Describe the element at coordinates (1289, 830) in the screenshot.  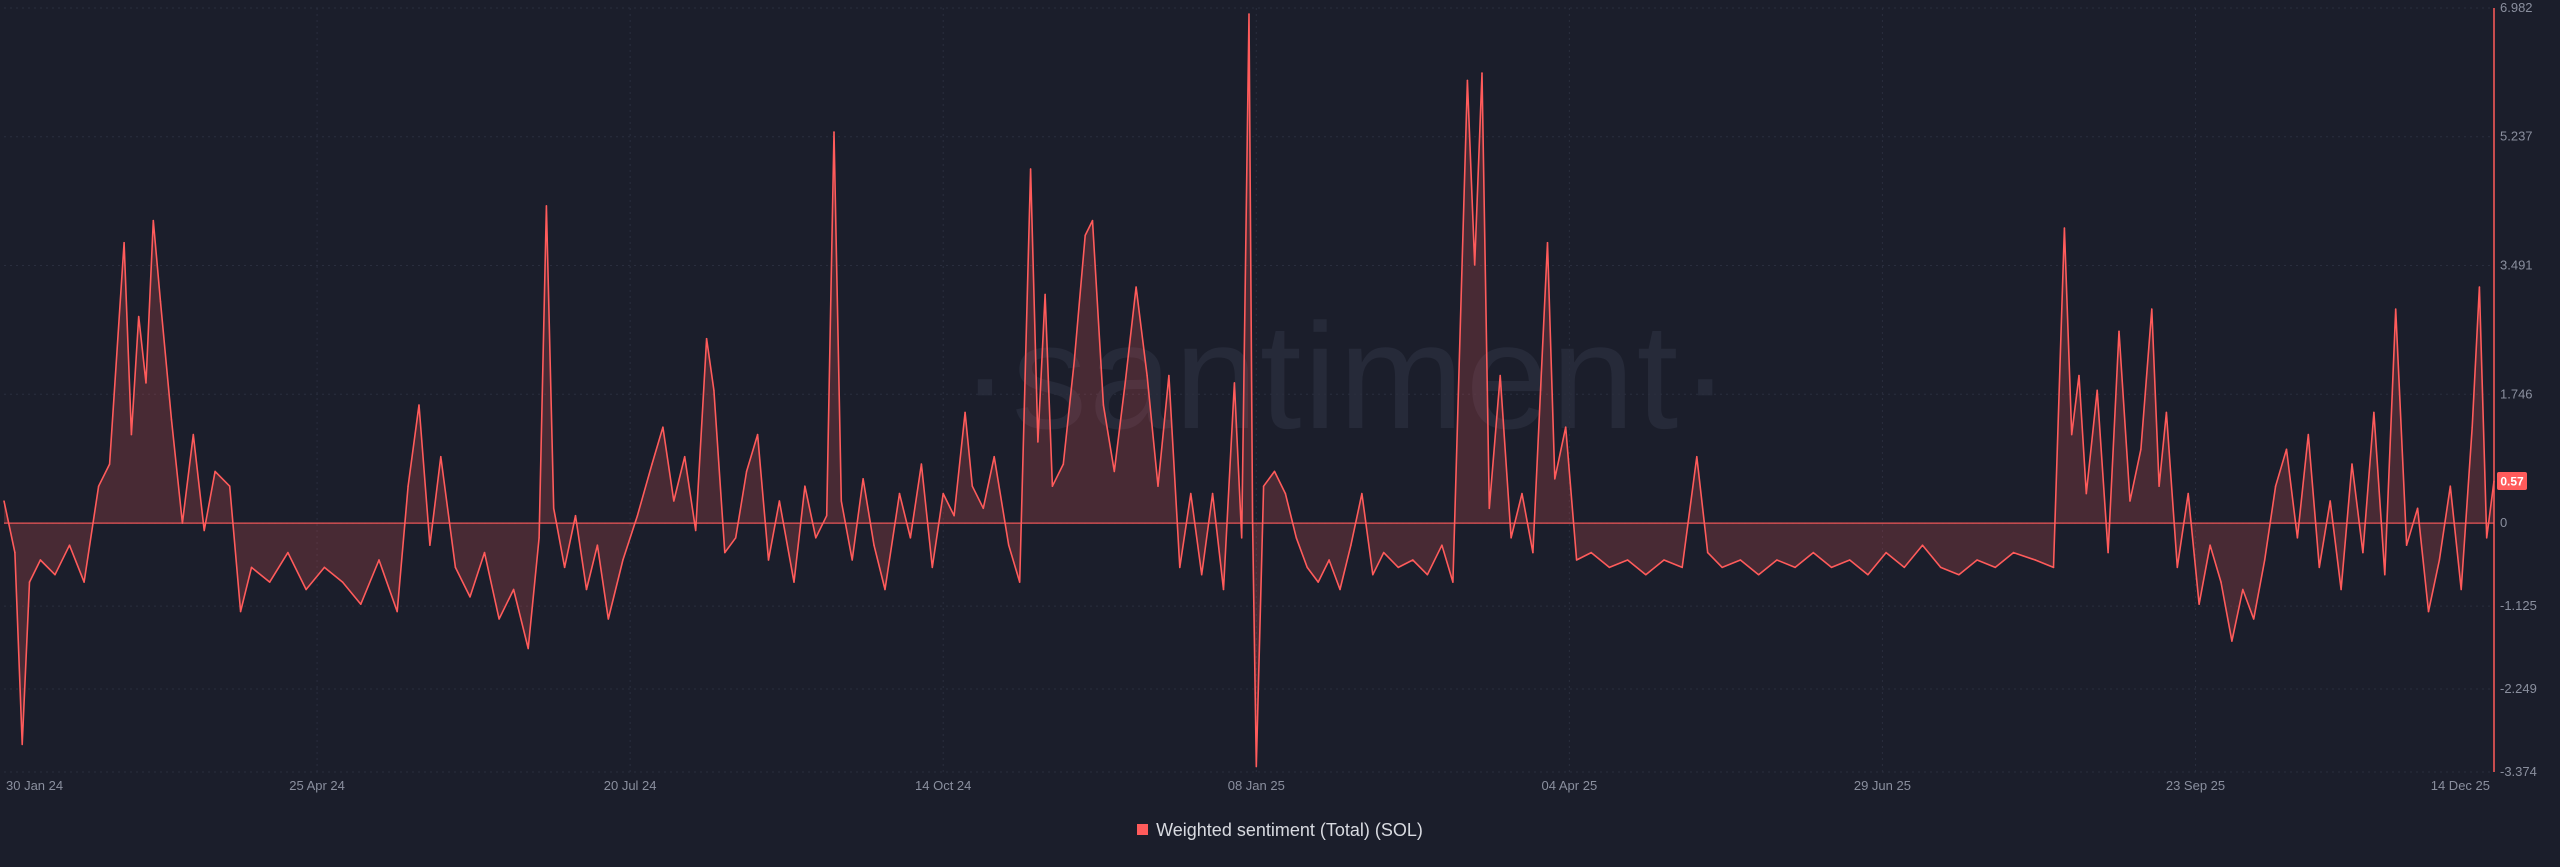
I see `legend-label: Weighted sentiment (Total) (SOL)` at that location.